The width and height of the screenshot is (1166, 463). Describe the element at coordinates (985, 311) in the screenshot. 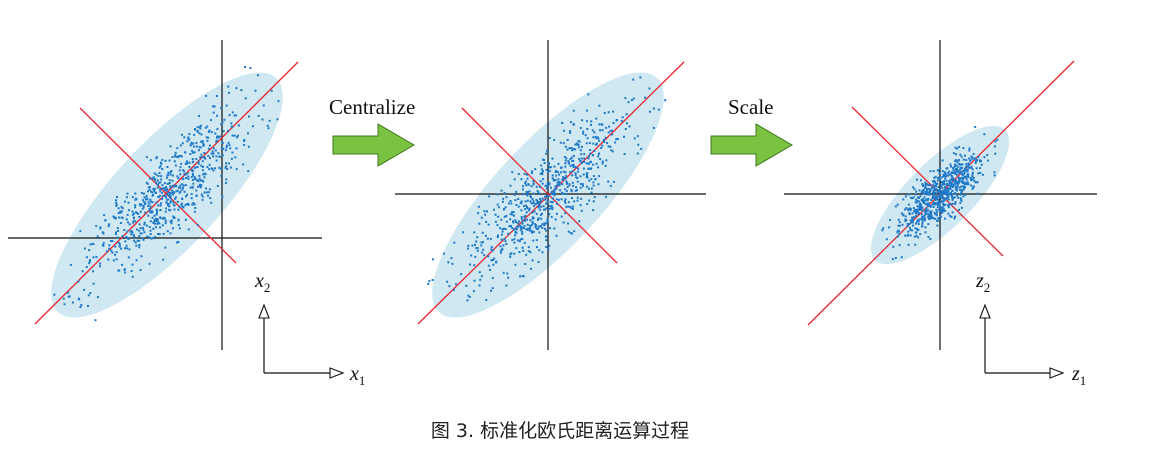

I see `legend-up-arrow-icon` at that location.